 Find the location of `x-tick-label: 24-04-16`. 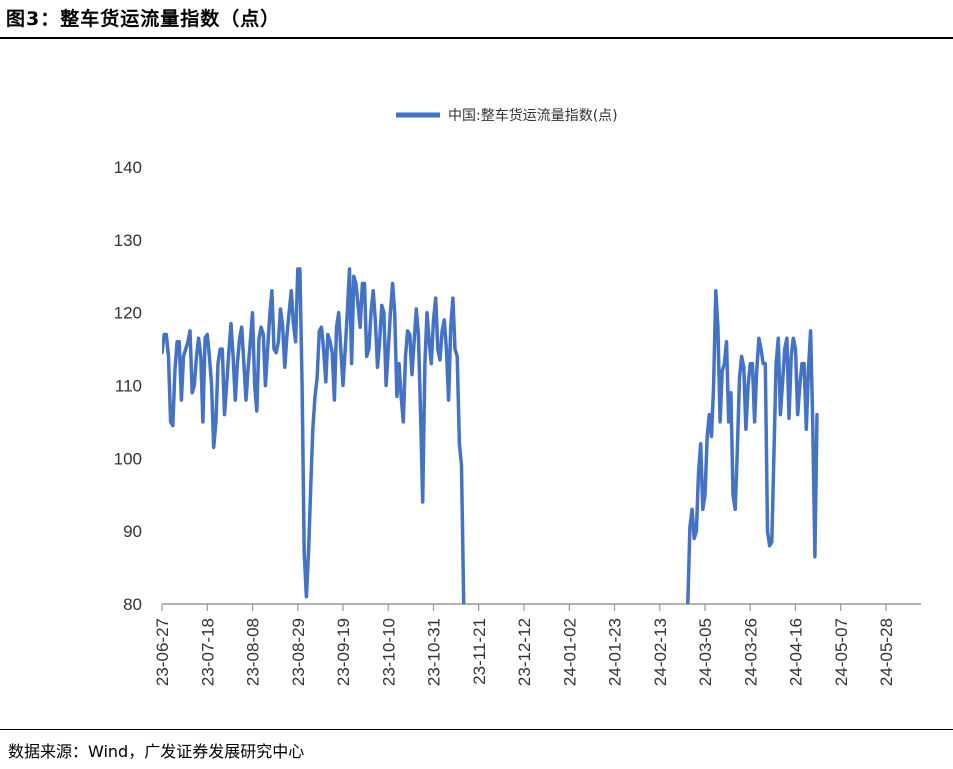

x-tick-label: 24-04-16 is located at coordinates (796, 652).